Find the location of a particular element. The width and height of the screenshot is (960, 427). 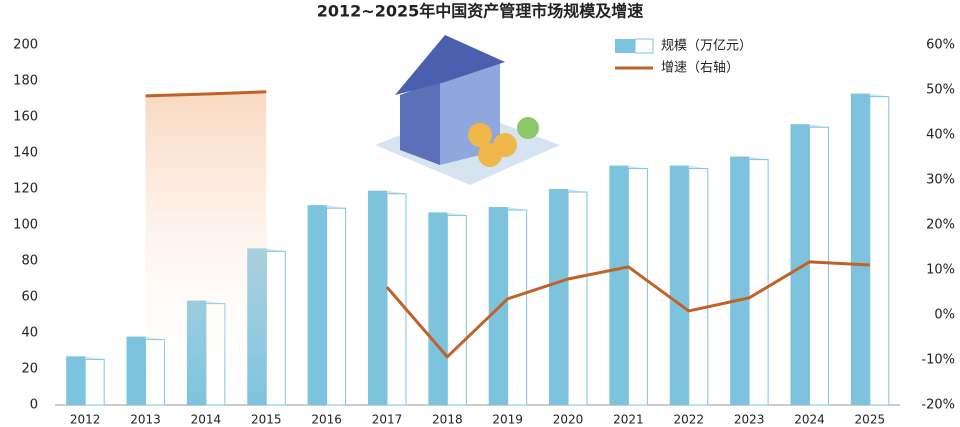

y2-tick-label: 20% is located at coordinates (940, 225).